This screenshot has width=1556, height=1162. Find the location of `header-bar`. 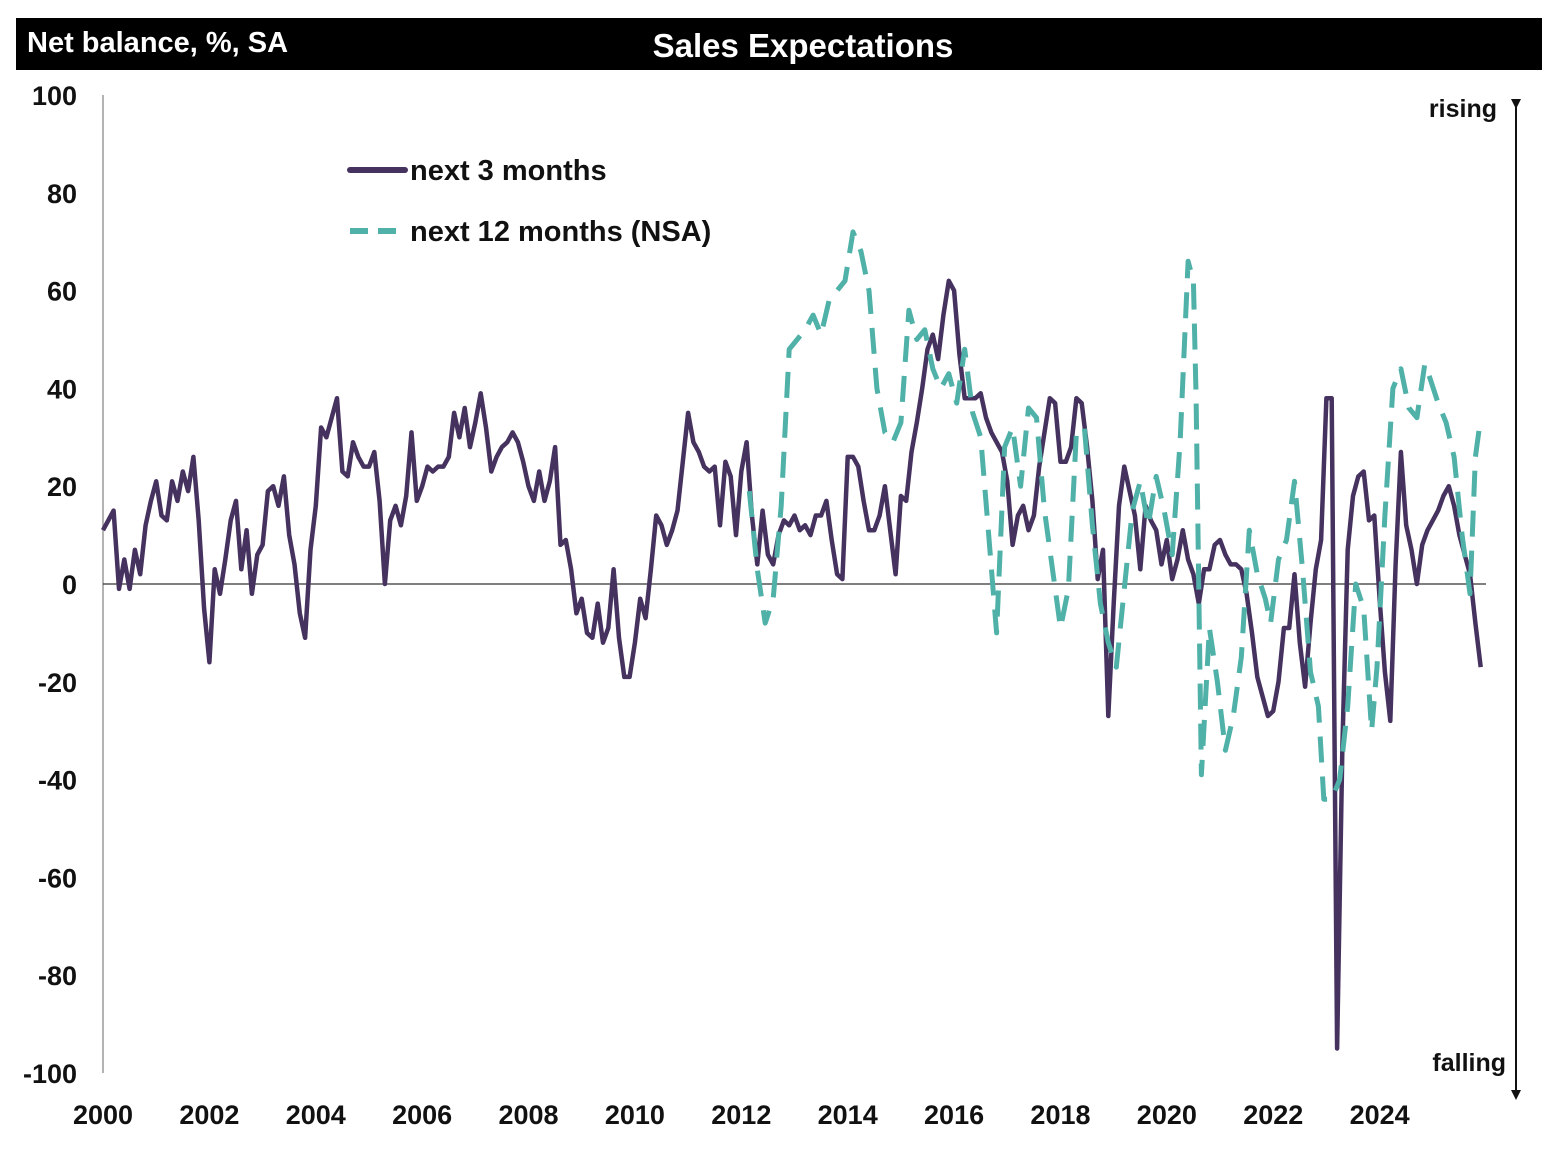

header-bar is located at coordinates (779, 44).